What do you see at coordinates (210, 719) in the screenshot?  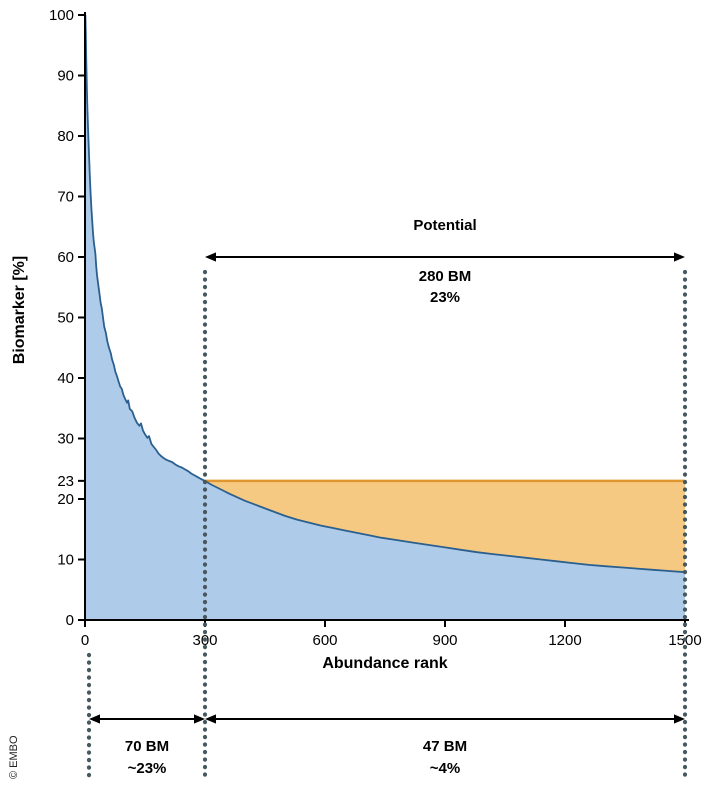 I see `bottom-right-arrow-head-left` at bounding box center [210, 719].